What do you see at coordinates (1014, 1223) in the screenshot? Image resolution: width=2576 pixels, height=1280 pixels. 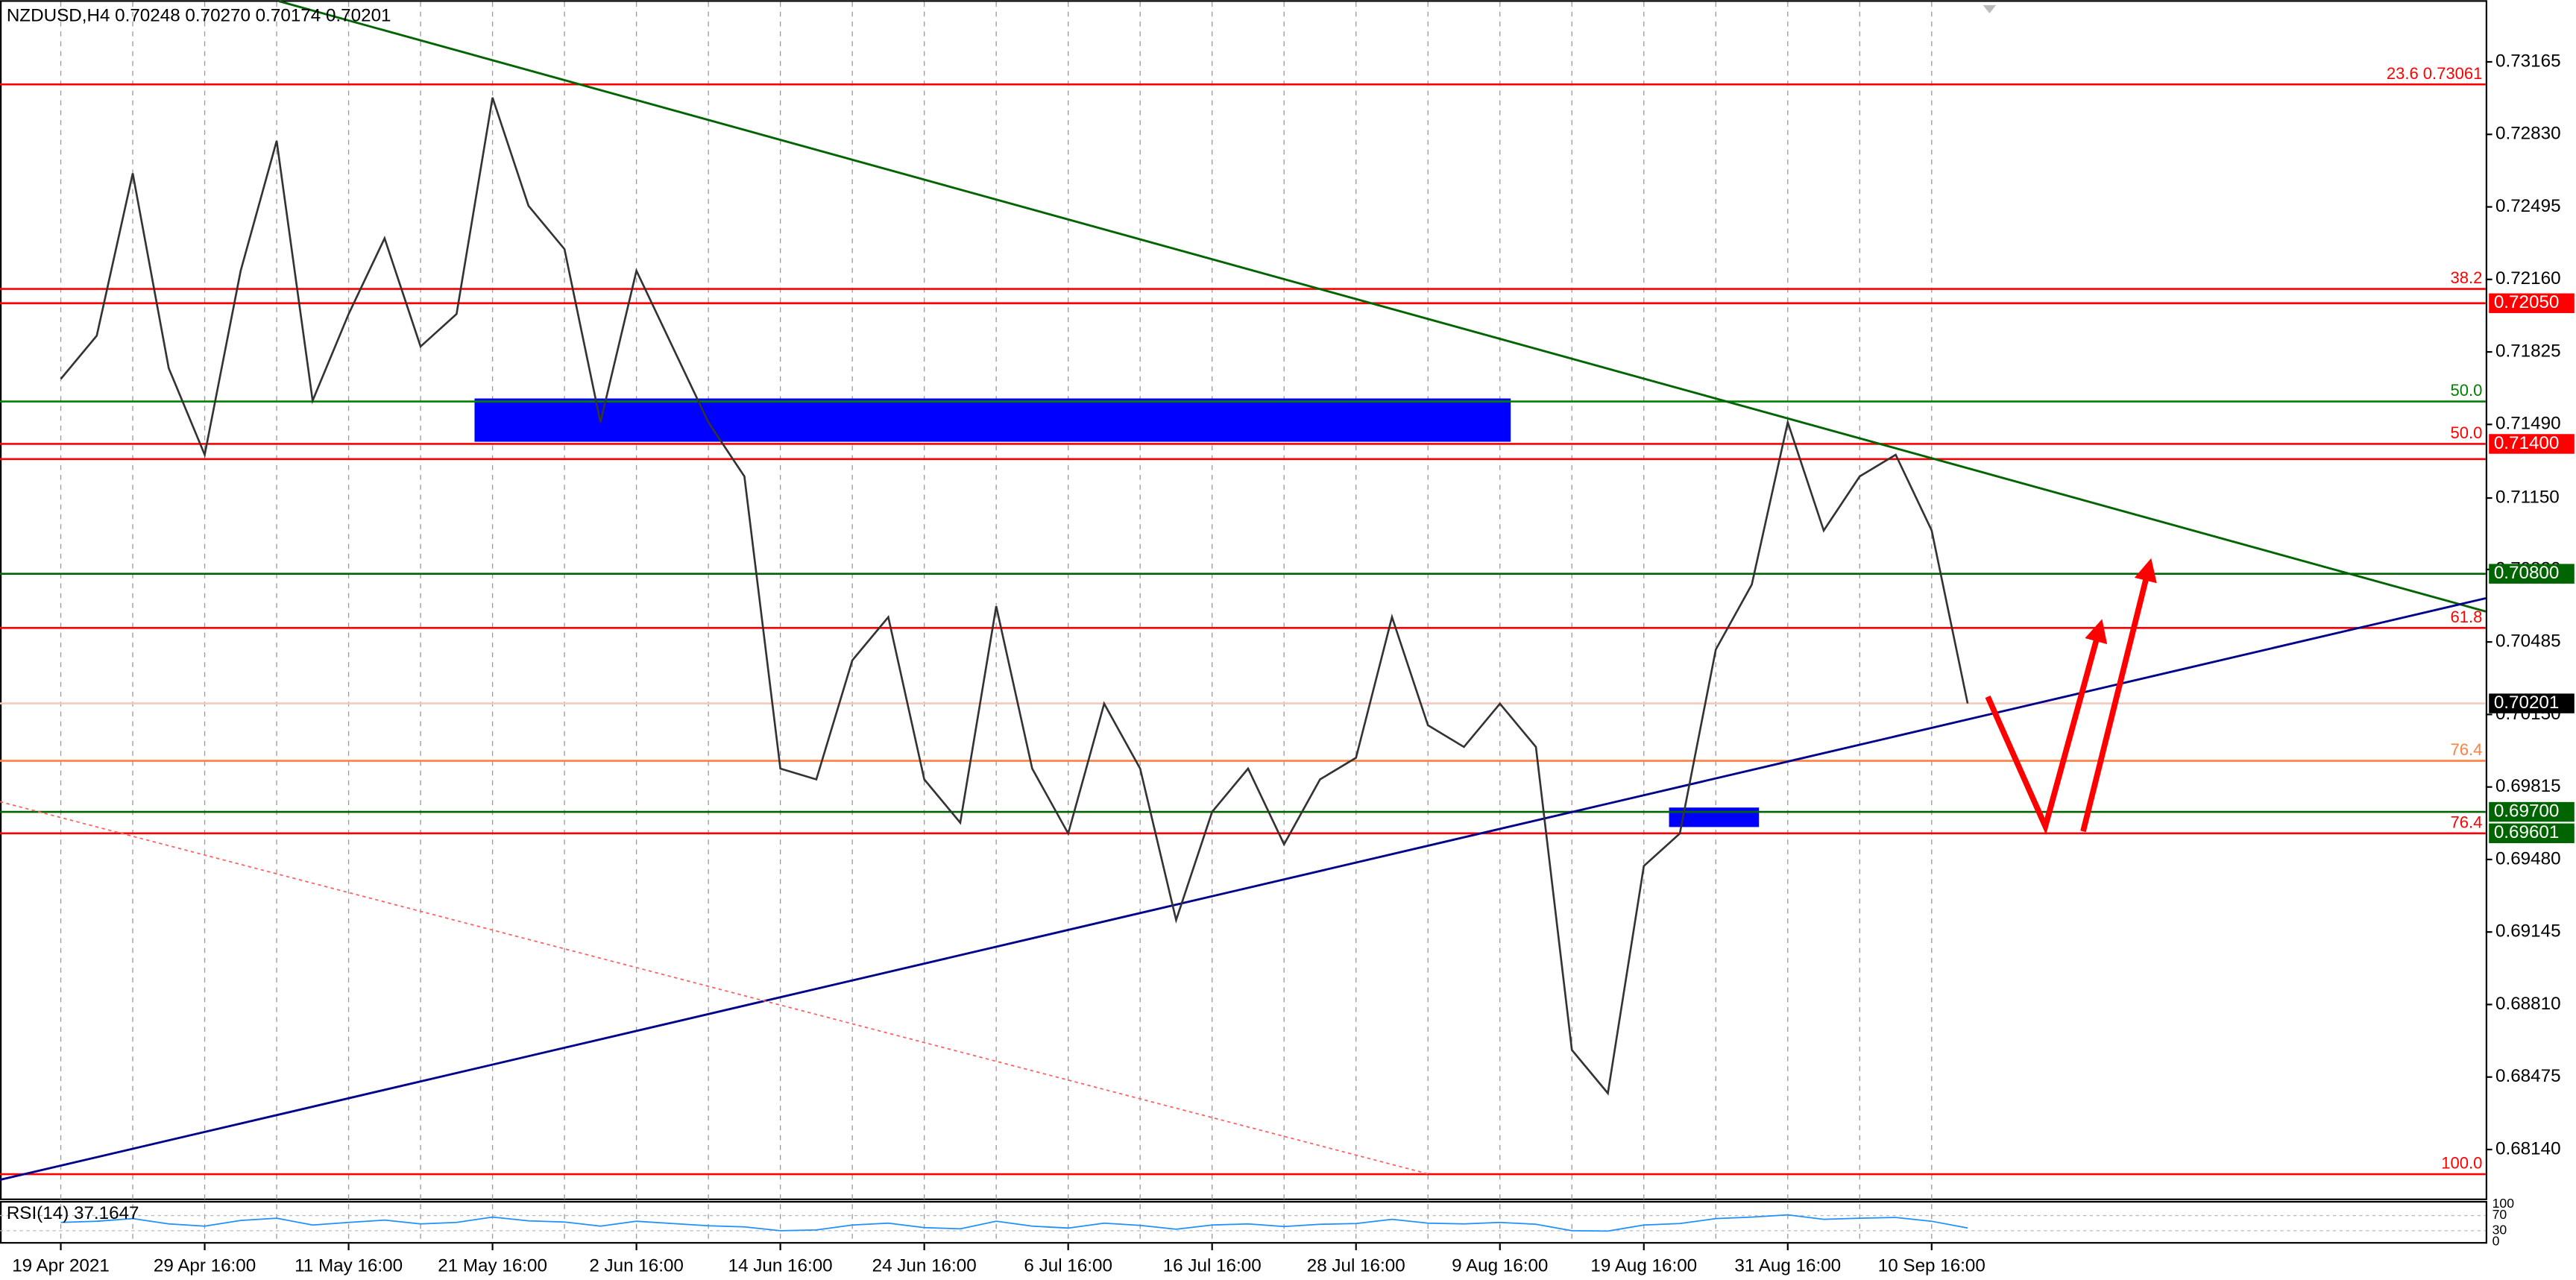 I see `rsi-line` at bounding box center [1014, 1223].